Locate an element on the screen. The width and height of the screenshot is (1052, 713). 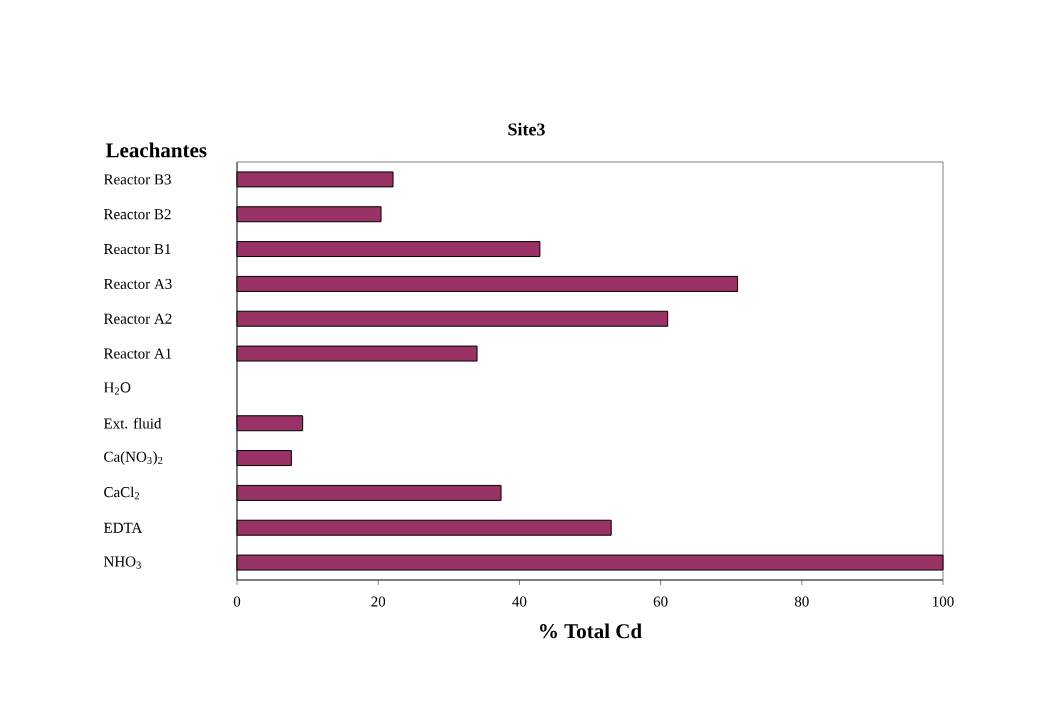
x-tick-label: 60 is located at coordinates (660, 601).